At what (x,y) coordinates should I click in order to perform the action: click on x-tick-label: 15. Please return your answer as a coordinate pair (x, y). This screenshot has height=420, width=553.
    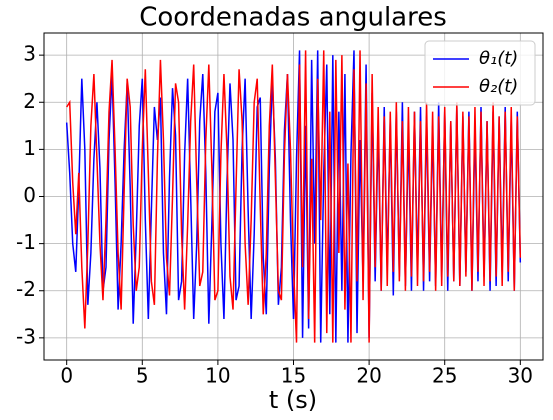
    Looking at the image, I should click on (293, 376).